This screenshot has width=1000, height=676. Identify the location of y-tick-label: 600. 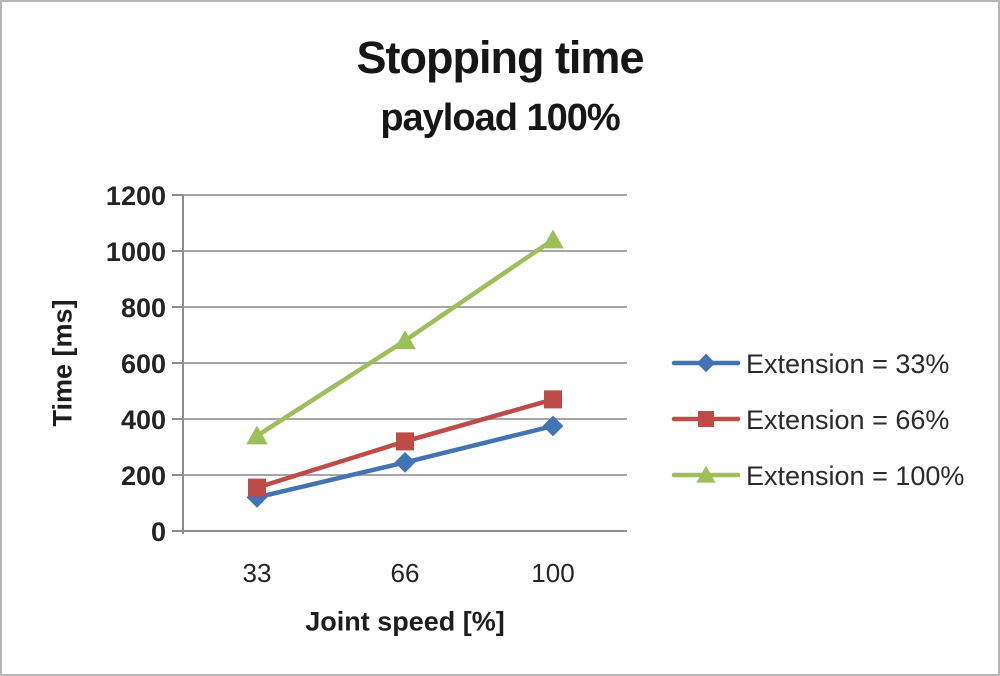
(143, 364).